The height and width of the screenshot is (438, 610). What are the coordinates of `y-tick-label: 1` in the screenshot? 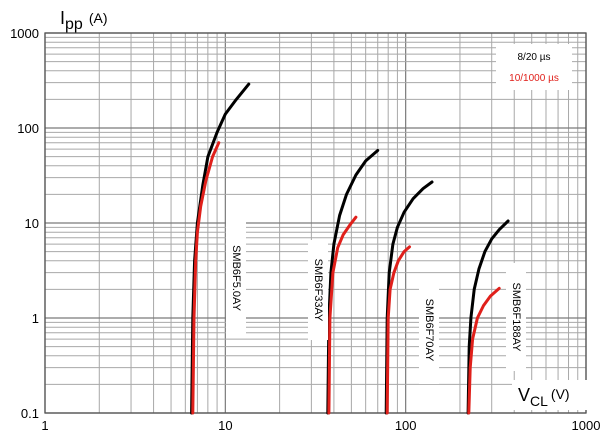 It's located at (35, 318).